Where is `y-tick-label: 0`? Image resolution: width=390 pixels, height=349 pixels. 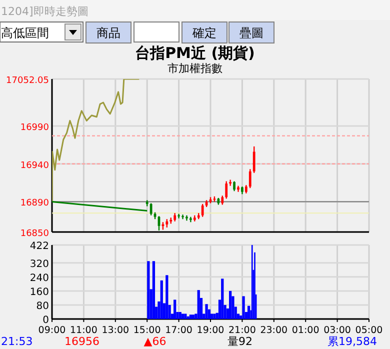 y-tick-label: 0 is located at coordinates (45, 320).